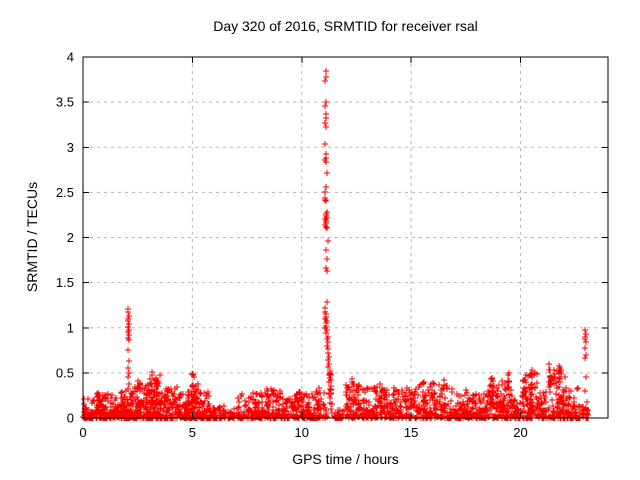 Image resolution: width=640 pixels, height=480 pixels. I want to click on x-tick-label: 10, so click(302, 432).